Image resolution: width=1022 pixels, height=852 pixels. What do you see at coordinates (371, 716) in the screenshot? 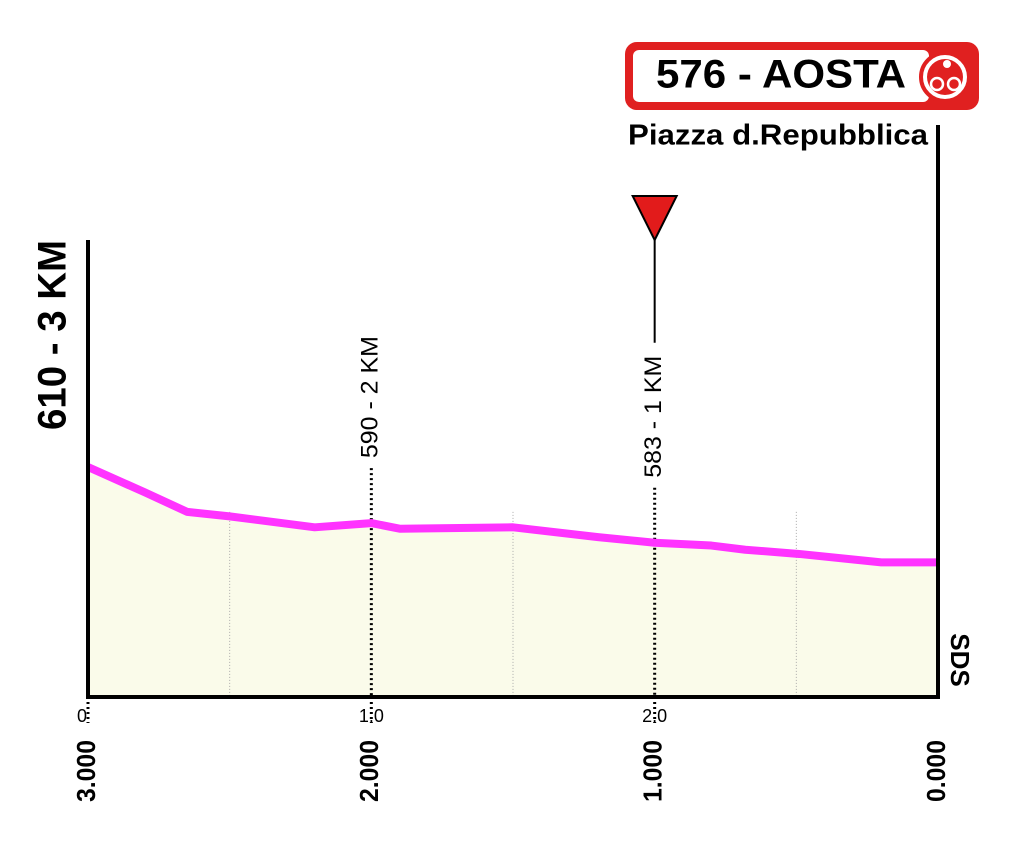
I see `x-tick-label: 1.0` at bounding box center [371, 716].